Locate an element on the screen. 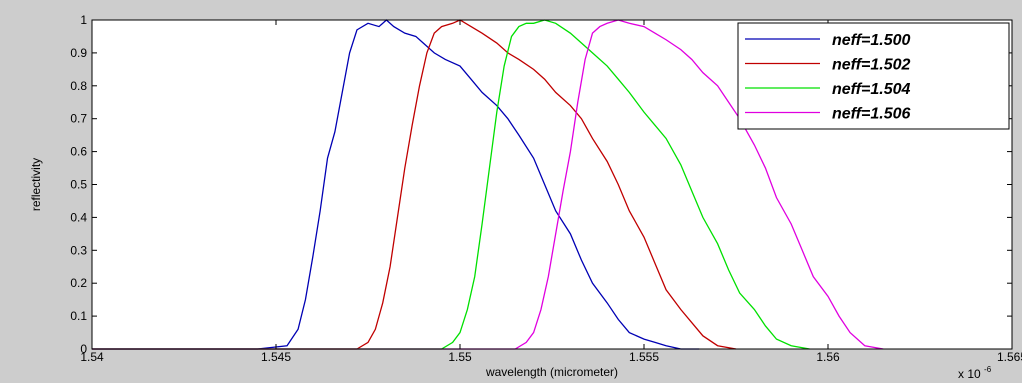 Image resolution: width=1022 pixels, height=383 pixels. legend-label-2: neff=1.502 is located at coordinates (871, 65).